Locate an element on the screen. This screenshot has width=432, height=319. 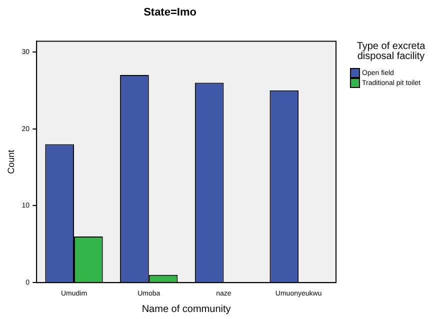
x-axis-title: Name of community is located at coordinates (186, 309).